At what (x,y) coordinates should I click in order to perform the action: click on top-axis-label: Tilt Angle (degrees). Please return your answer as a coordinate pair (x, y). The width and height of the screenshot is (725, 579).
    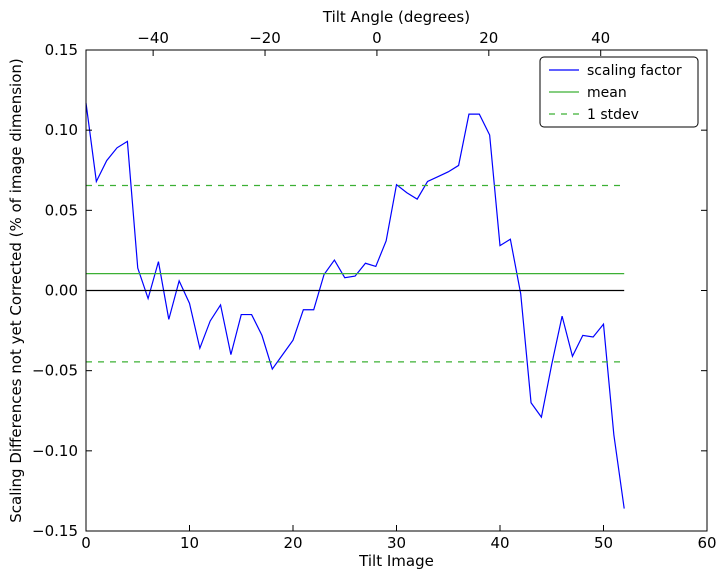
    Looking at the image, I should click on (396, 17).